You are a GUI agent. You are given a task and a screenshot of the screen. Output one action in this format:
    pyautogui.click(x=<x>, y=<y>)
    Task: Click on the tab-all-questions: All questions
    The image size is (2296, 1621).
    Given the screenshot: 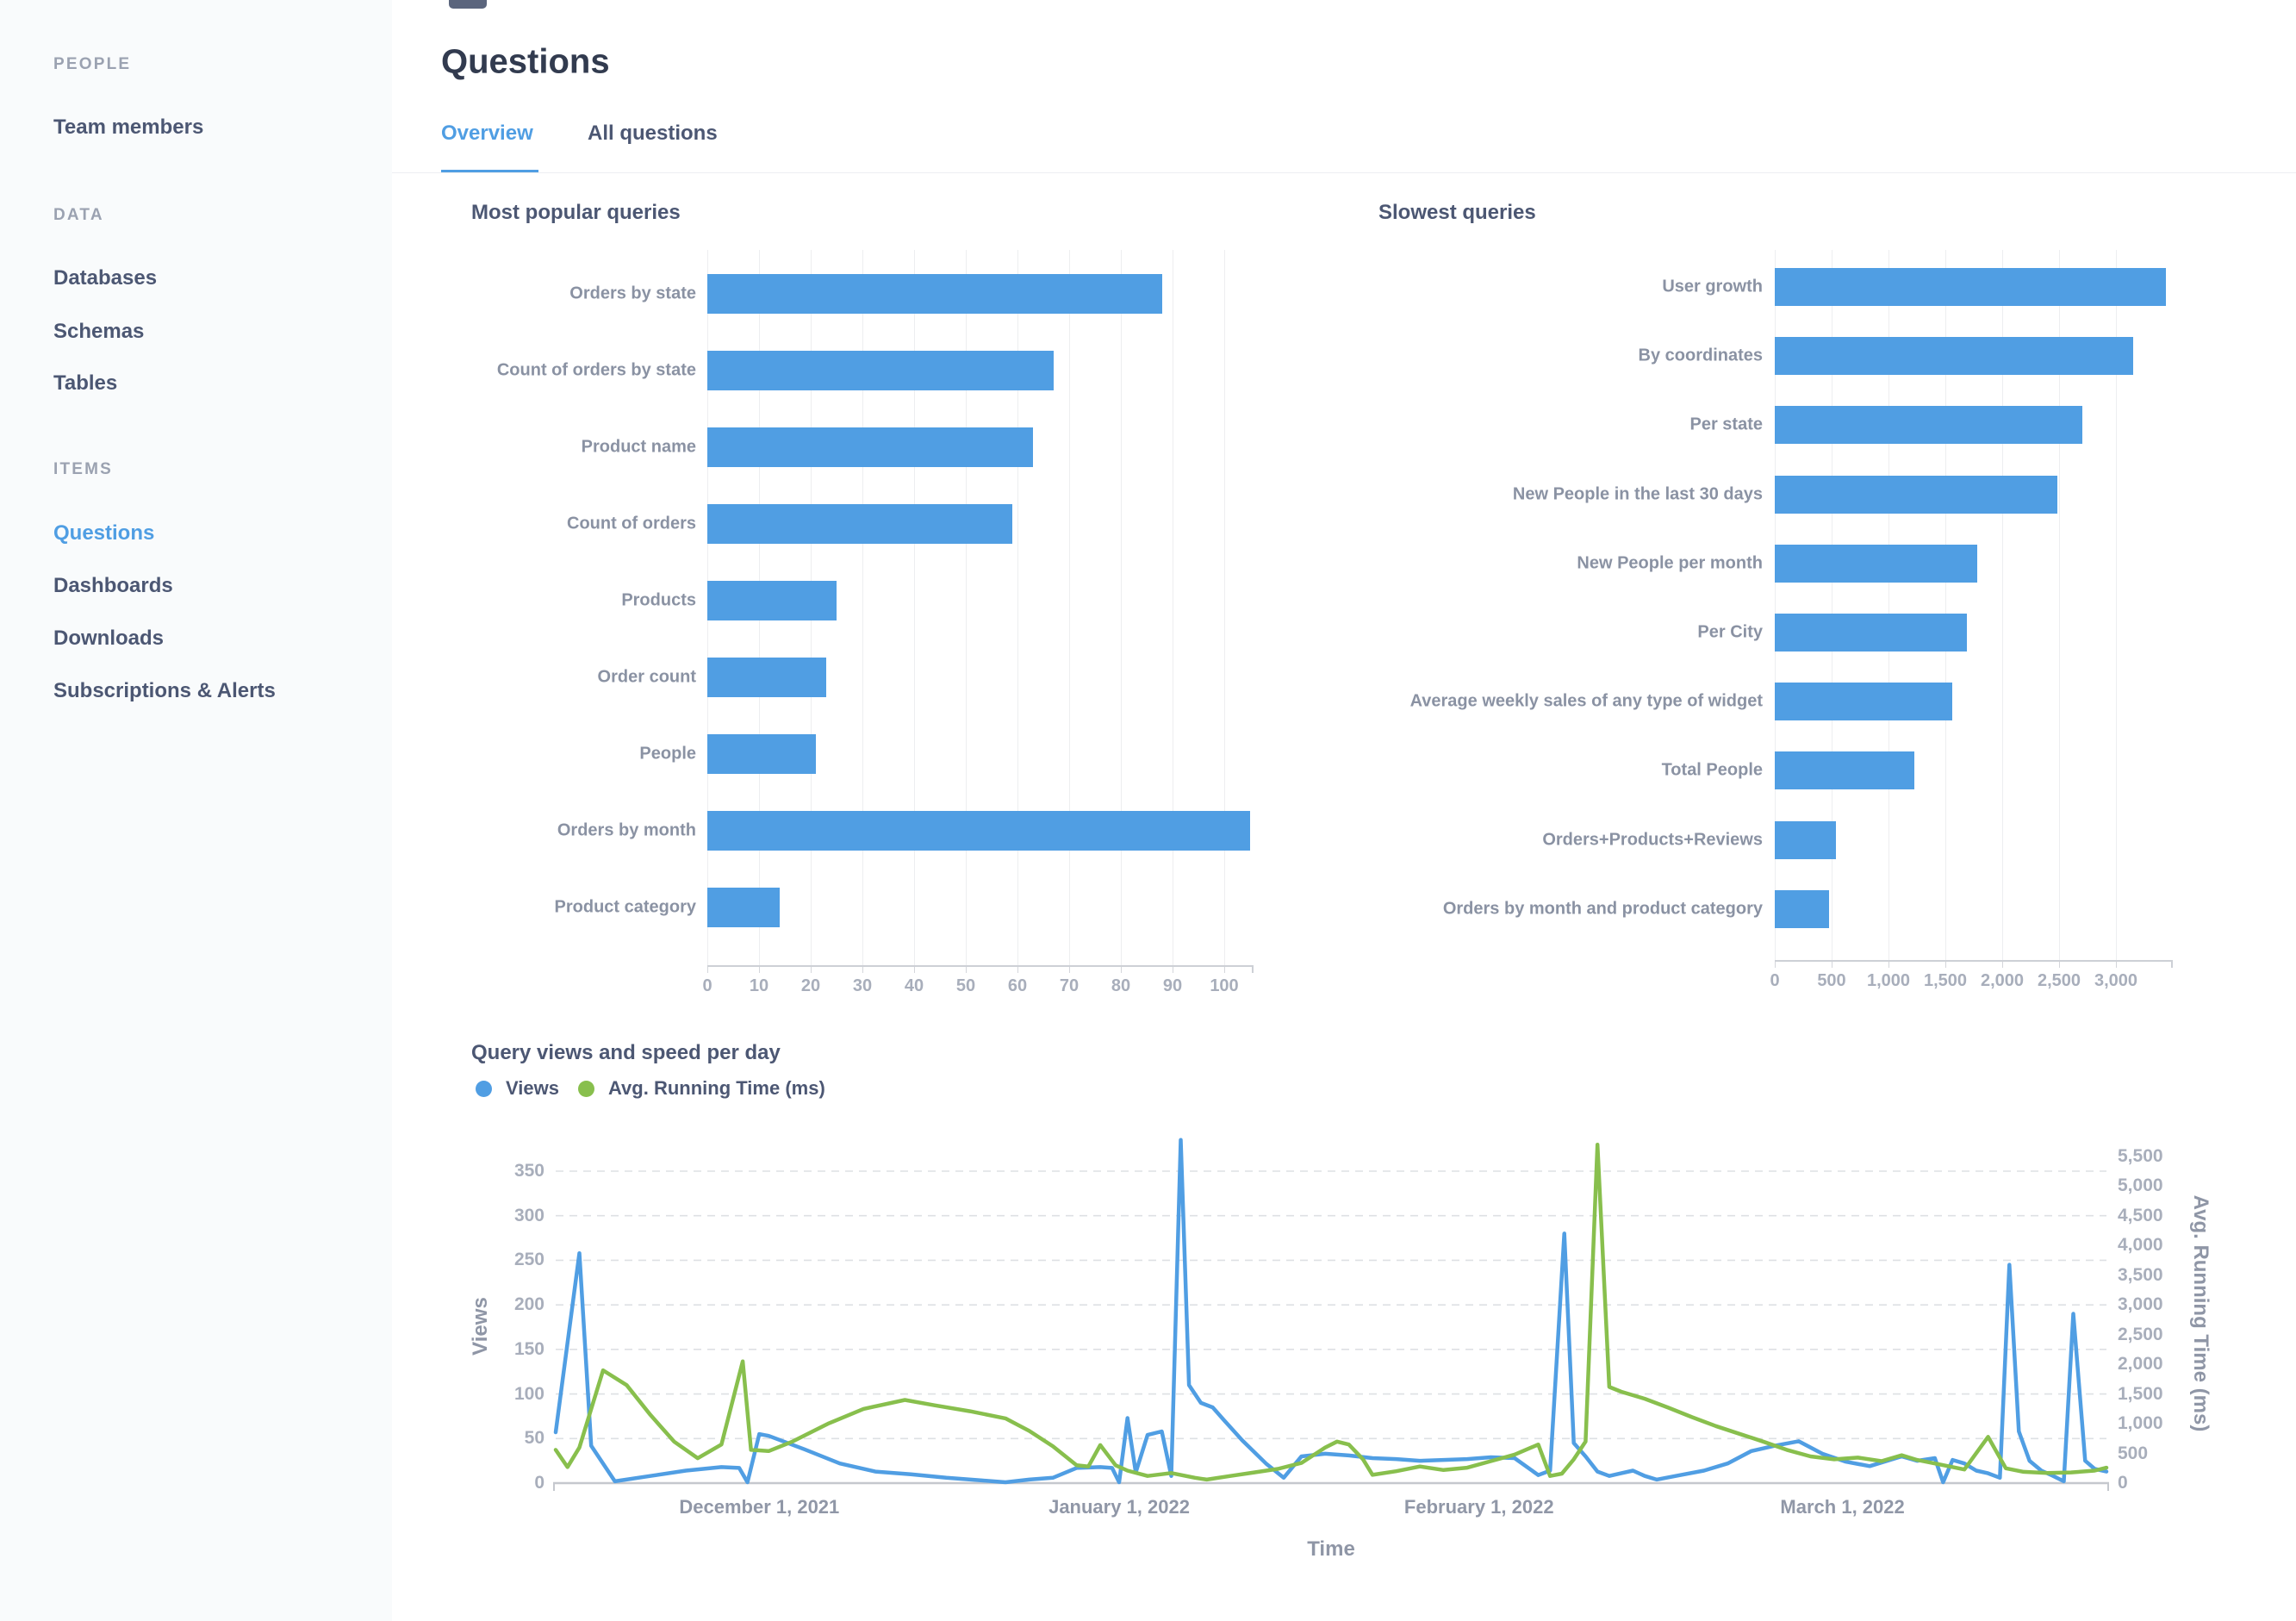 What is the action you would take?
    pyautogui.click(x=653, y=133)
    